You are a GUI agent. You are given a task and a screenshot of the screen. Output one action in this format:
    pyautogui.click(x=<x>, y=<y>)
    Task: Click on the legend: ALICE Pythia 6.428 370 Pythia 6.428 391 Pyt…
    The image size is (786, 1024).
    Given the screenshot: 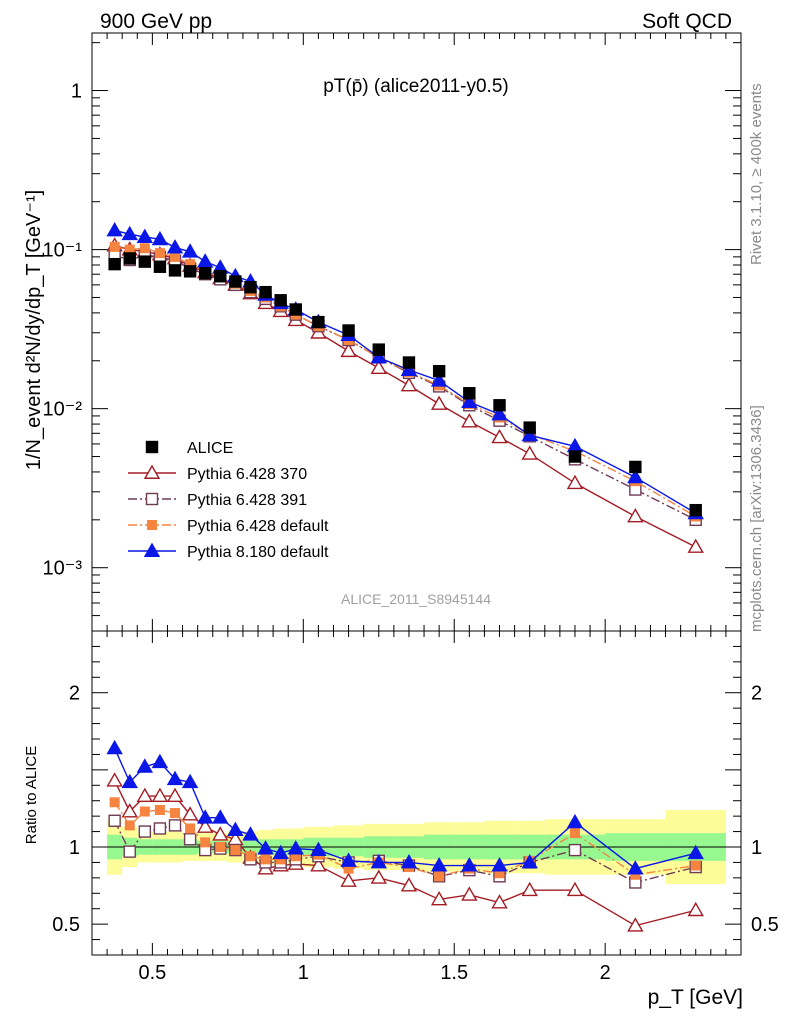 What is the action you would take?
    pyautogui.click(x=228, y=500)
    